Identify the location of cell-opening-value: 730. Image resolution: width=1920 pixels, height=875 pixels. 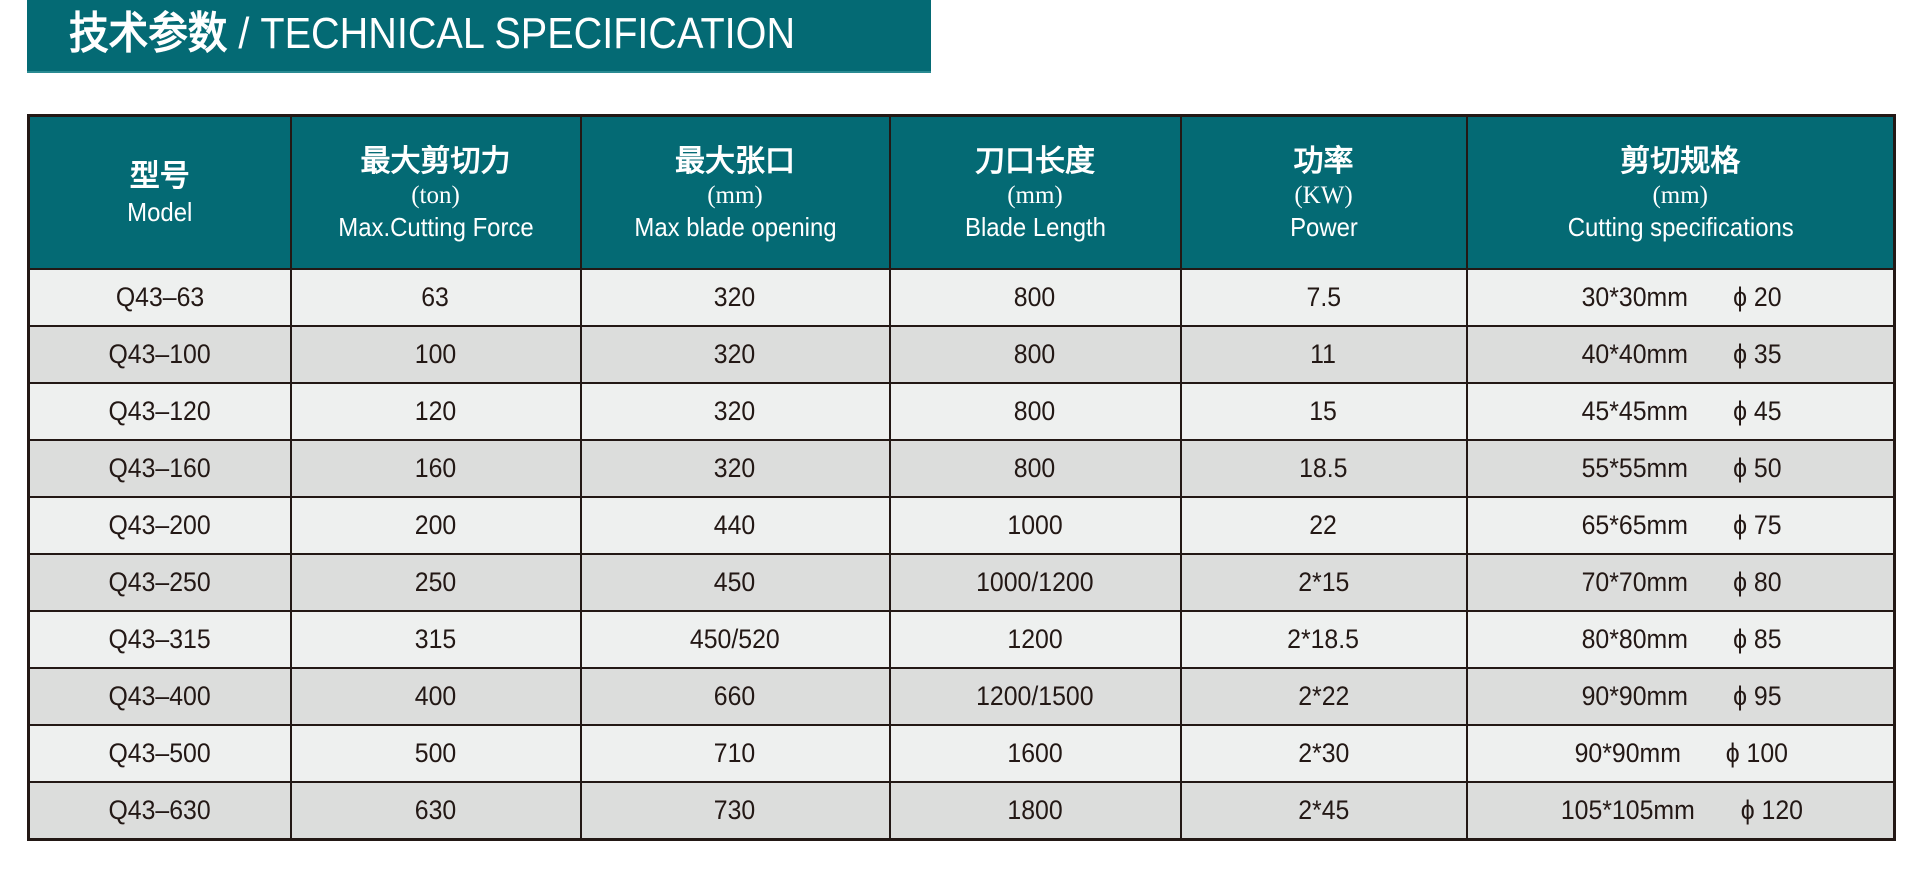
(735, 810).